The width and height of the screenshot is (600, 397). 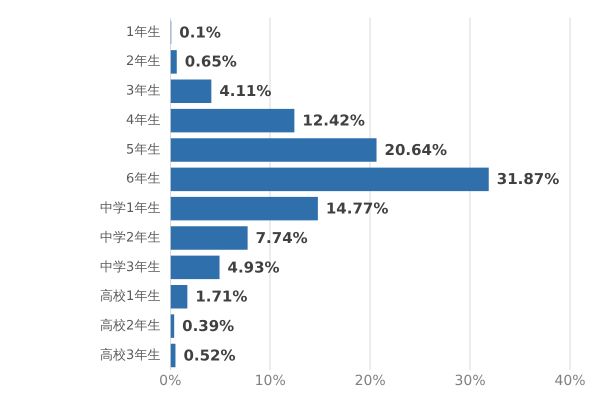 What do you see at coordinates (143, 32) in the screenshot?
I see `y-tick-label: 1年生` at bounding box center [143, 32].